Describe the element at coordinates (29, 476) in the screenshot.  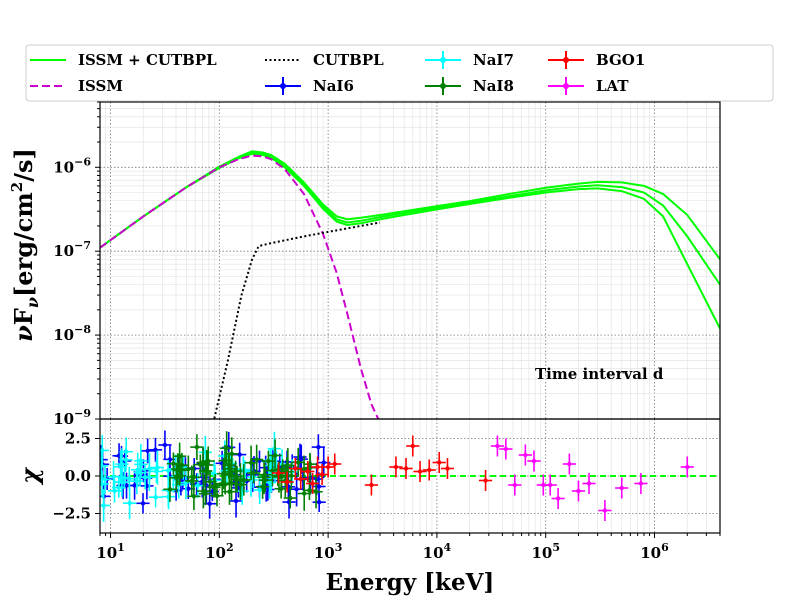
I see `y-axis-title-chi: χ` at that location.